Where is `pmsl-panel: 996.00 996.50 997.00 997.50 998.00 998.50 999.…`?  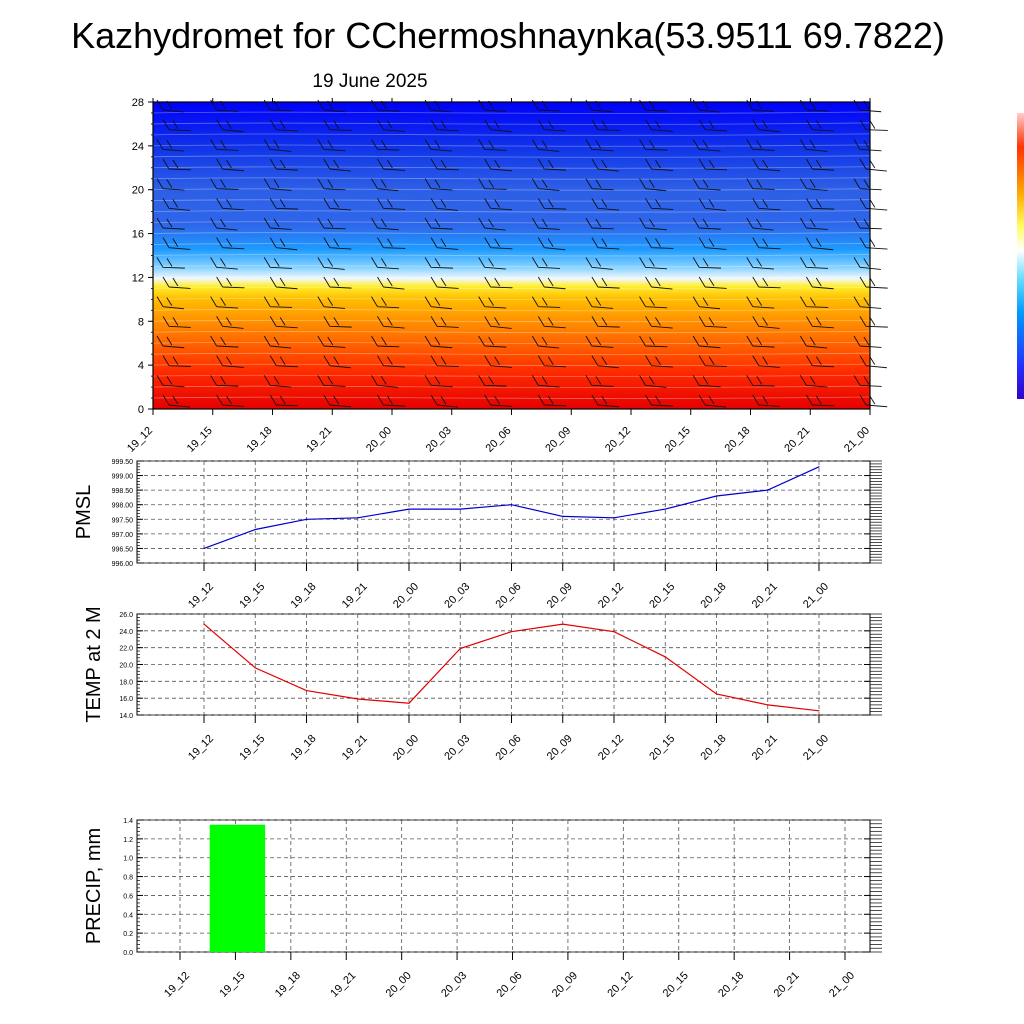
pmsl-panel: 996.00 996.50 997.00 997.50 998.00 998.50 999.… is located at coordinates (477, 535).